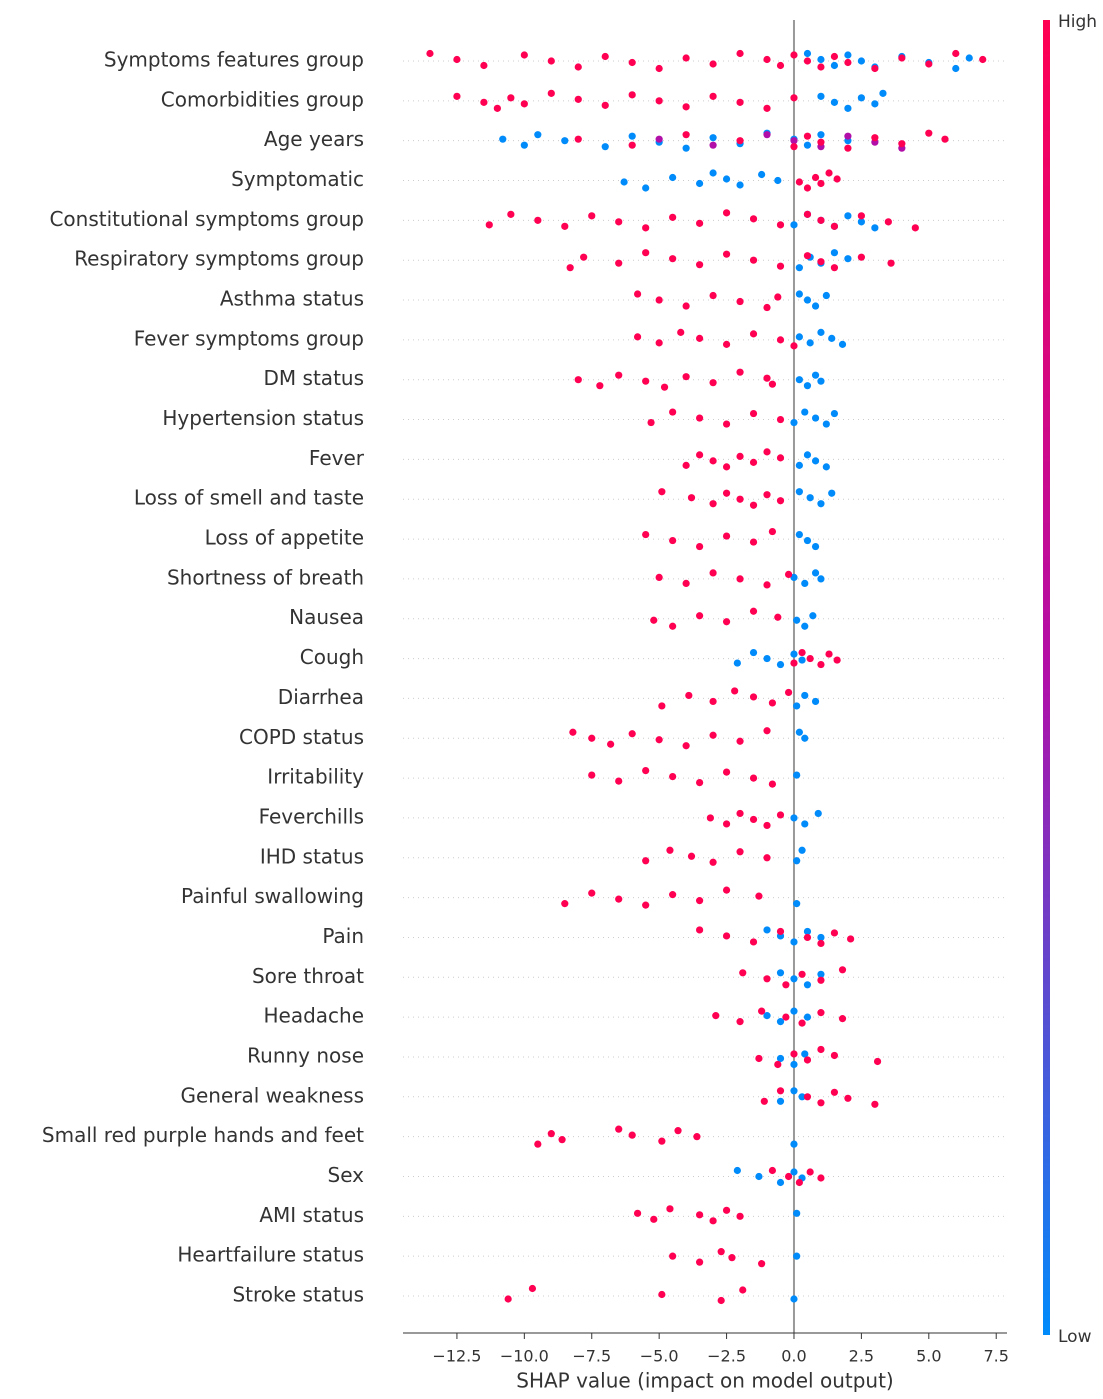 The image size is (1103, 1399). Describe the element at coordinates (659, 1356) in the screenshot. I see `x-tick-label: −5.0` at that location.